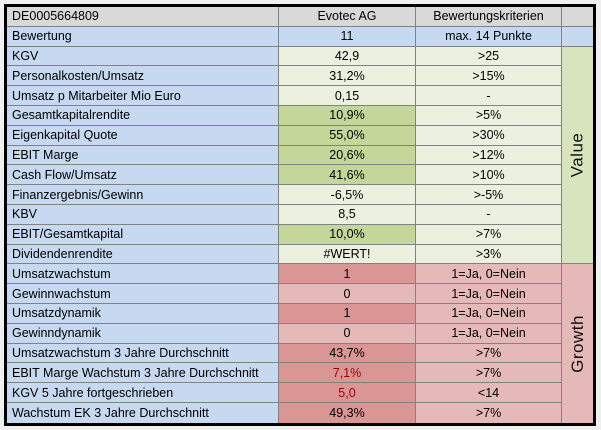  What do you see at coordinates (143, 17) in the screenshot?
I see `isin-cell: DE0005664809` at bounding box center [143, 17].